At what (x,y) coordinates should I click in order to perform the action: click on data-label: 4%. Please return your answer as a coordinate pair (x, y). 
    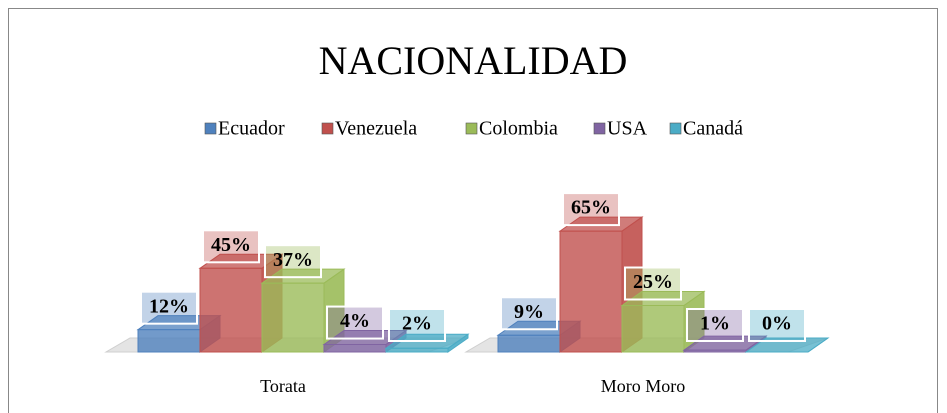
    Looking at the image, I should click on (355, 321).